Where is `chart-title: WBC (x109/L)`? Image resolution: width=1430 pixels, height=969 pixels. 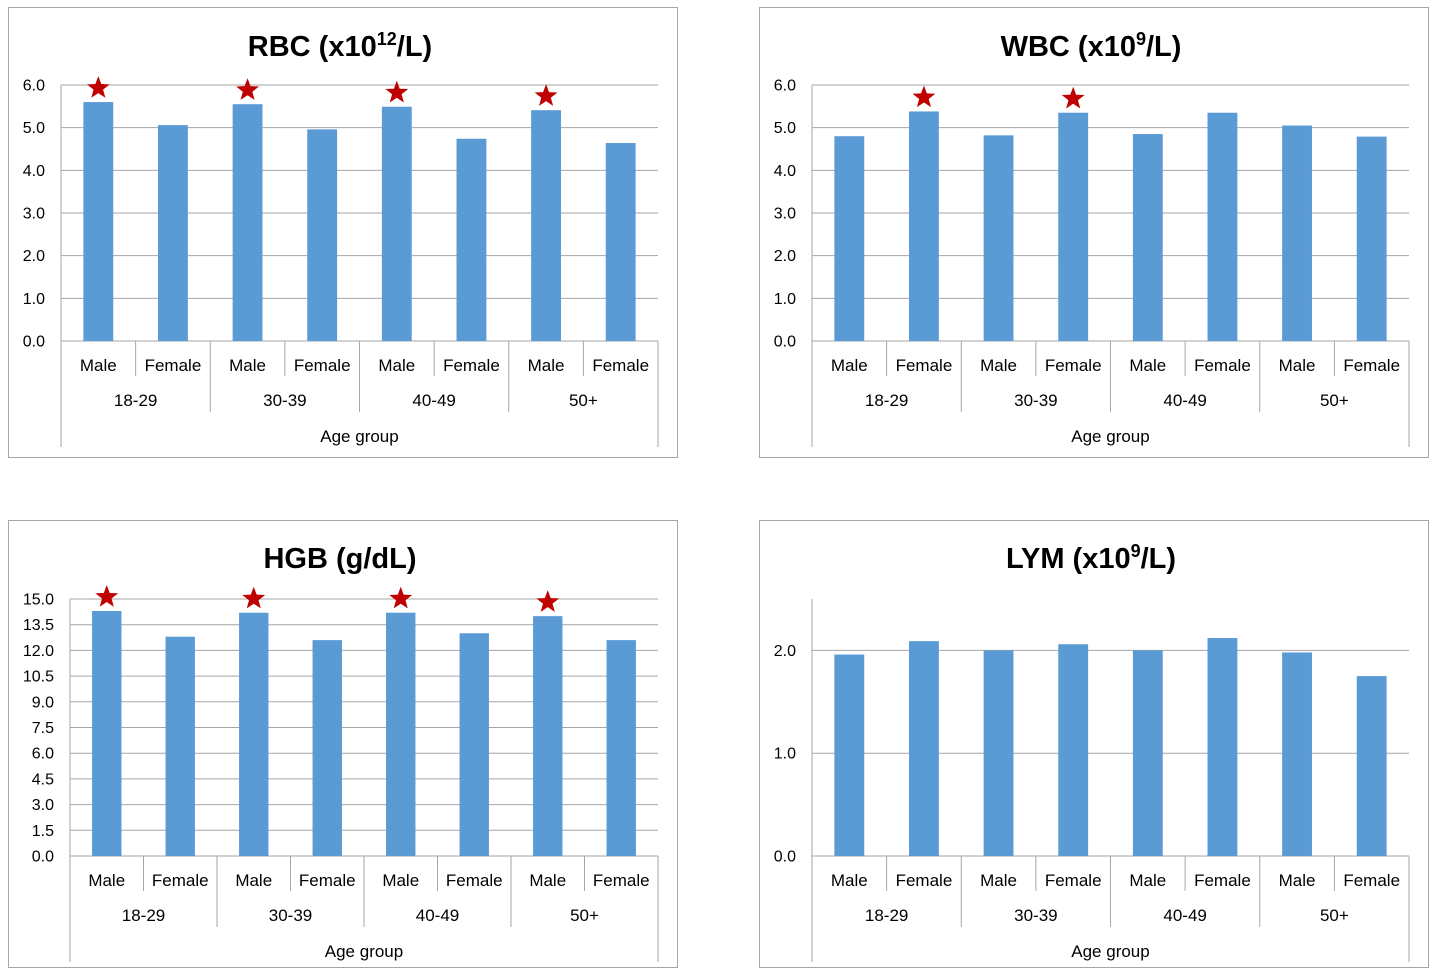 chart-title: WBC (x109/L) is located at coordinates (1091, 46).